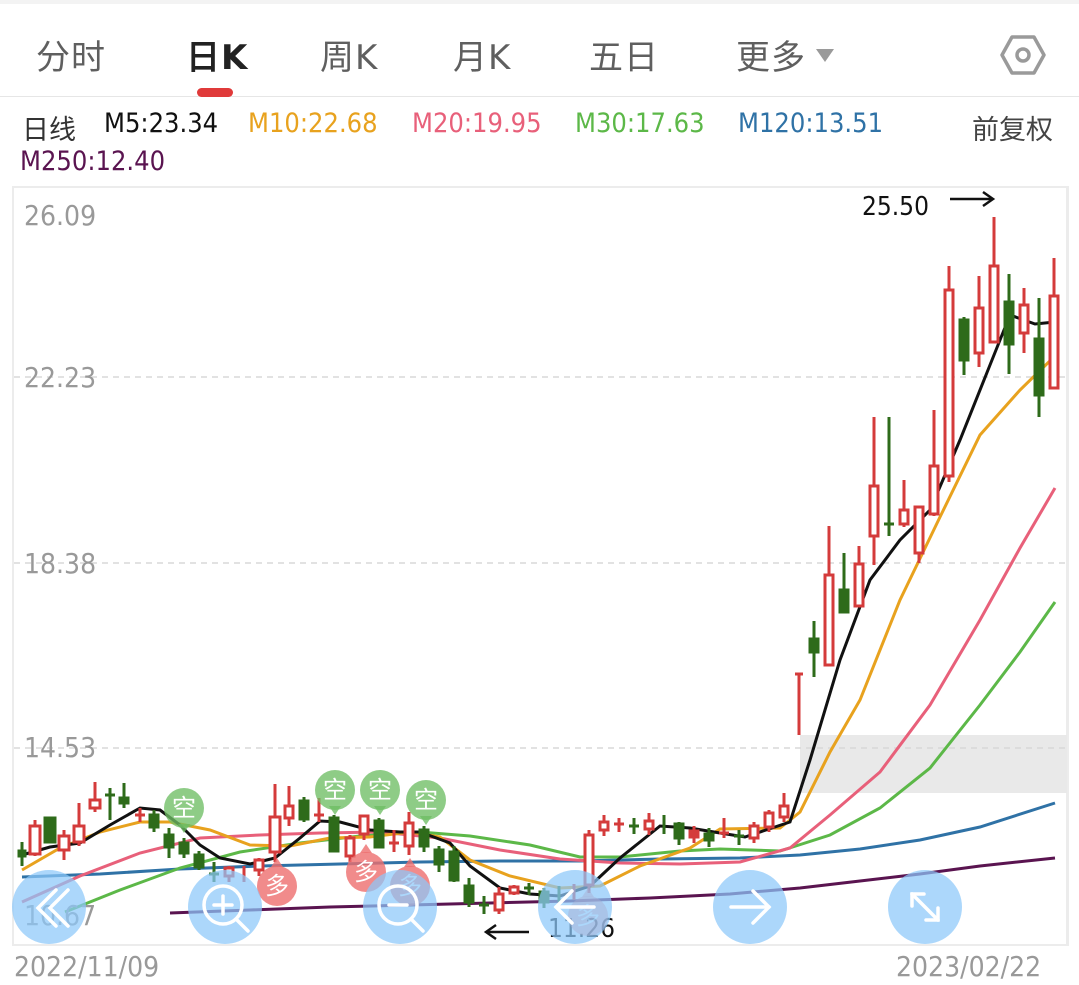 This screenshot has height=985, width=1079. Describe the element at coordinates (811, 123) in the screenshot. I see `legend-m120: M120:13.51` at that location.